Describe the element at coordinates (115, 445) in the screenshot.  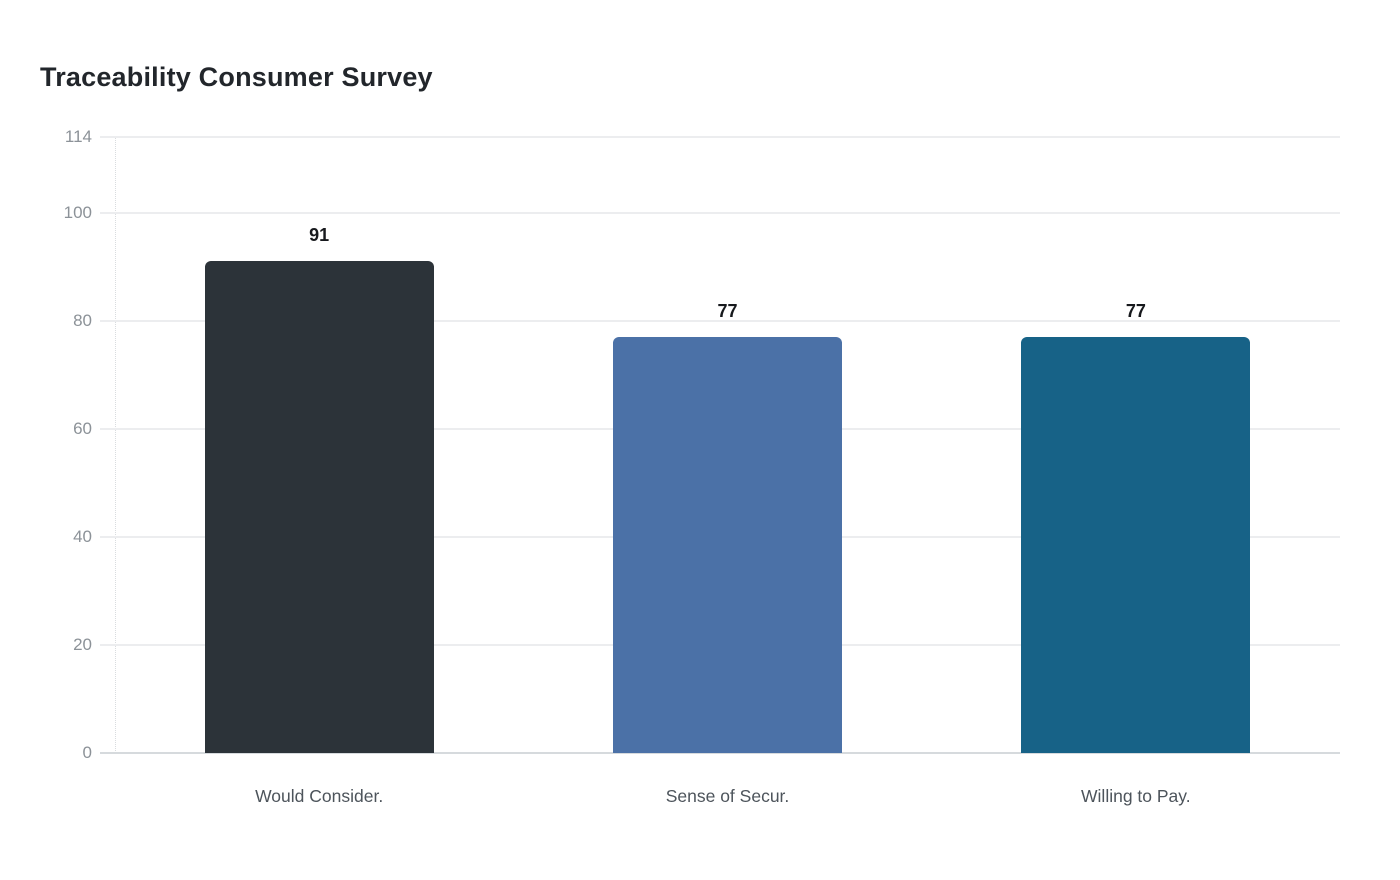
I see `y-axis-line` at that location.